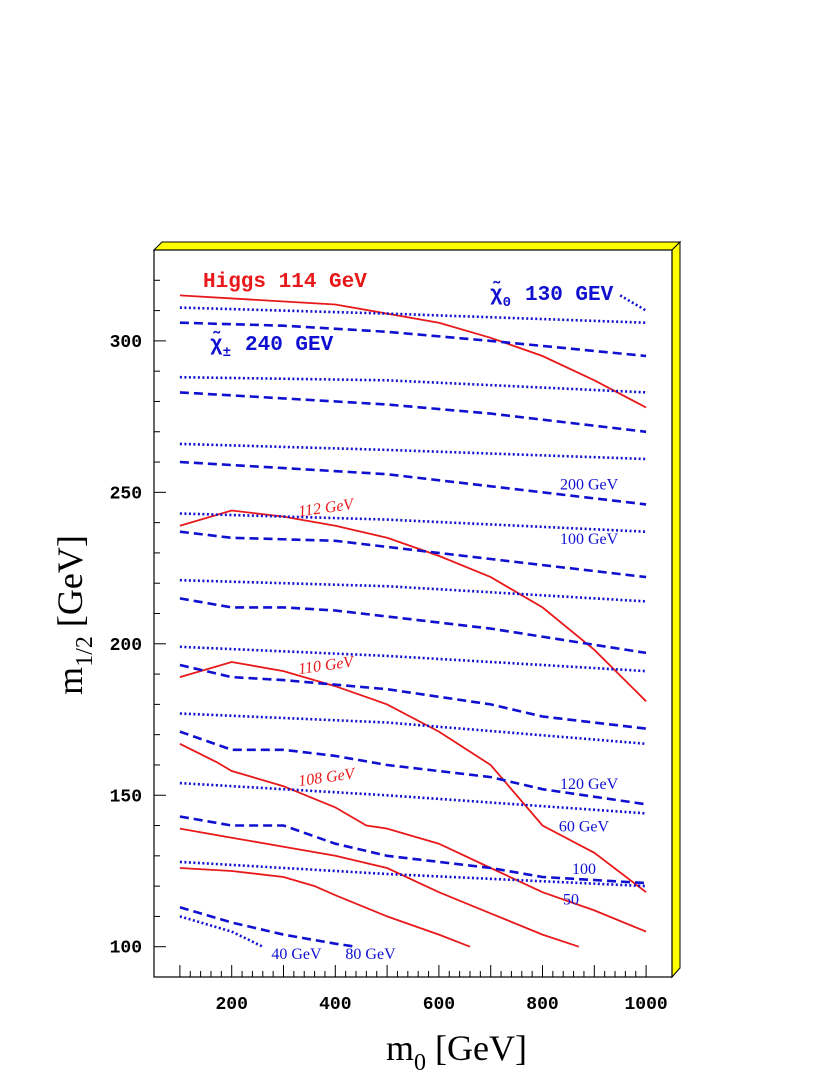  I want to click on y-axis-title: m1/2 [GeV], so click(74, 615).